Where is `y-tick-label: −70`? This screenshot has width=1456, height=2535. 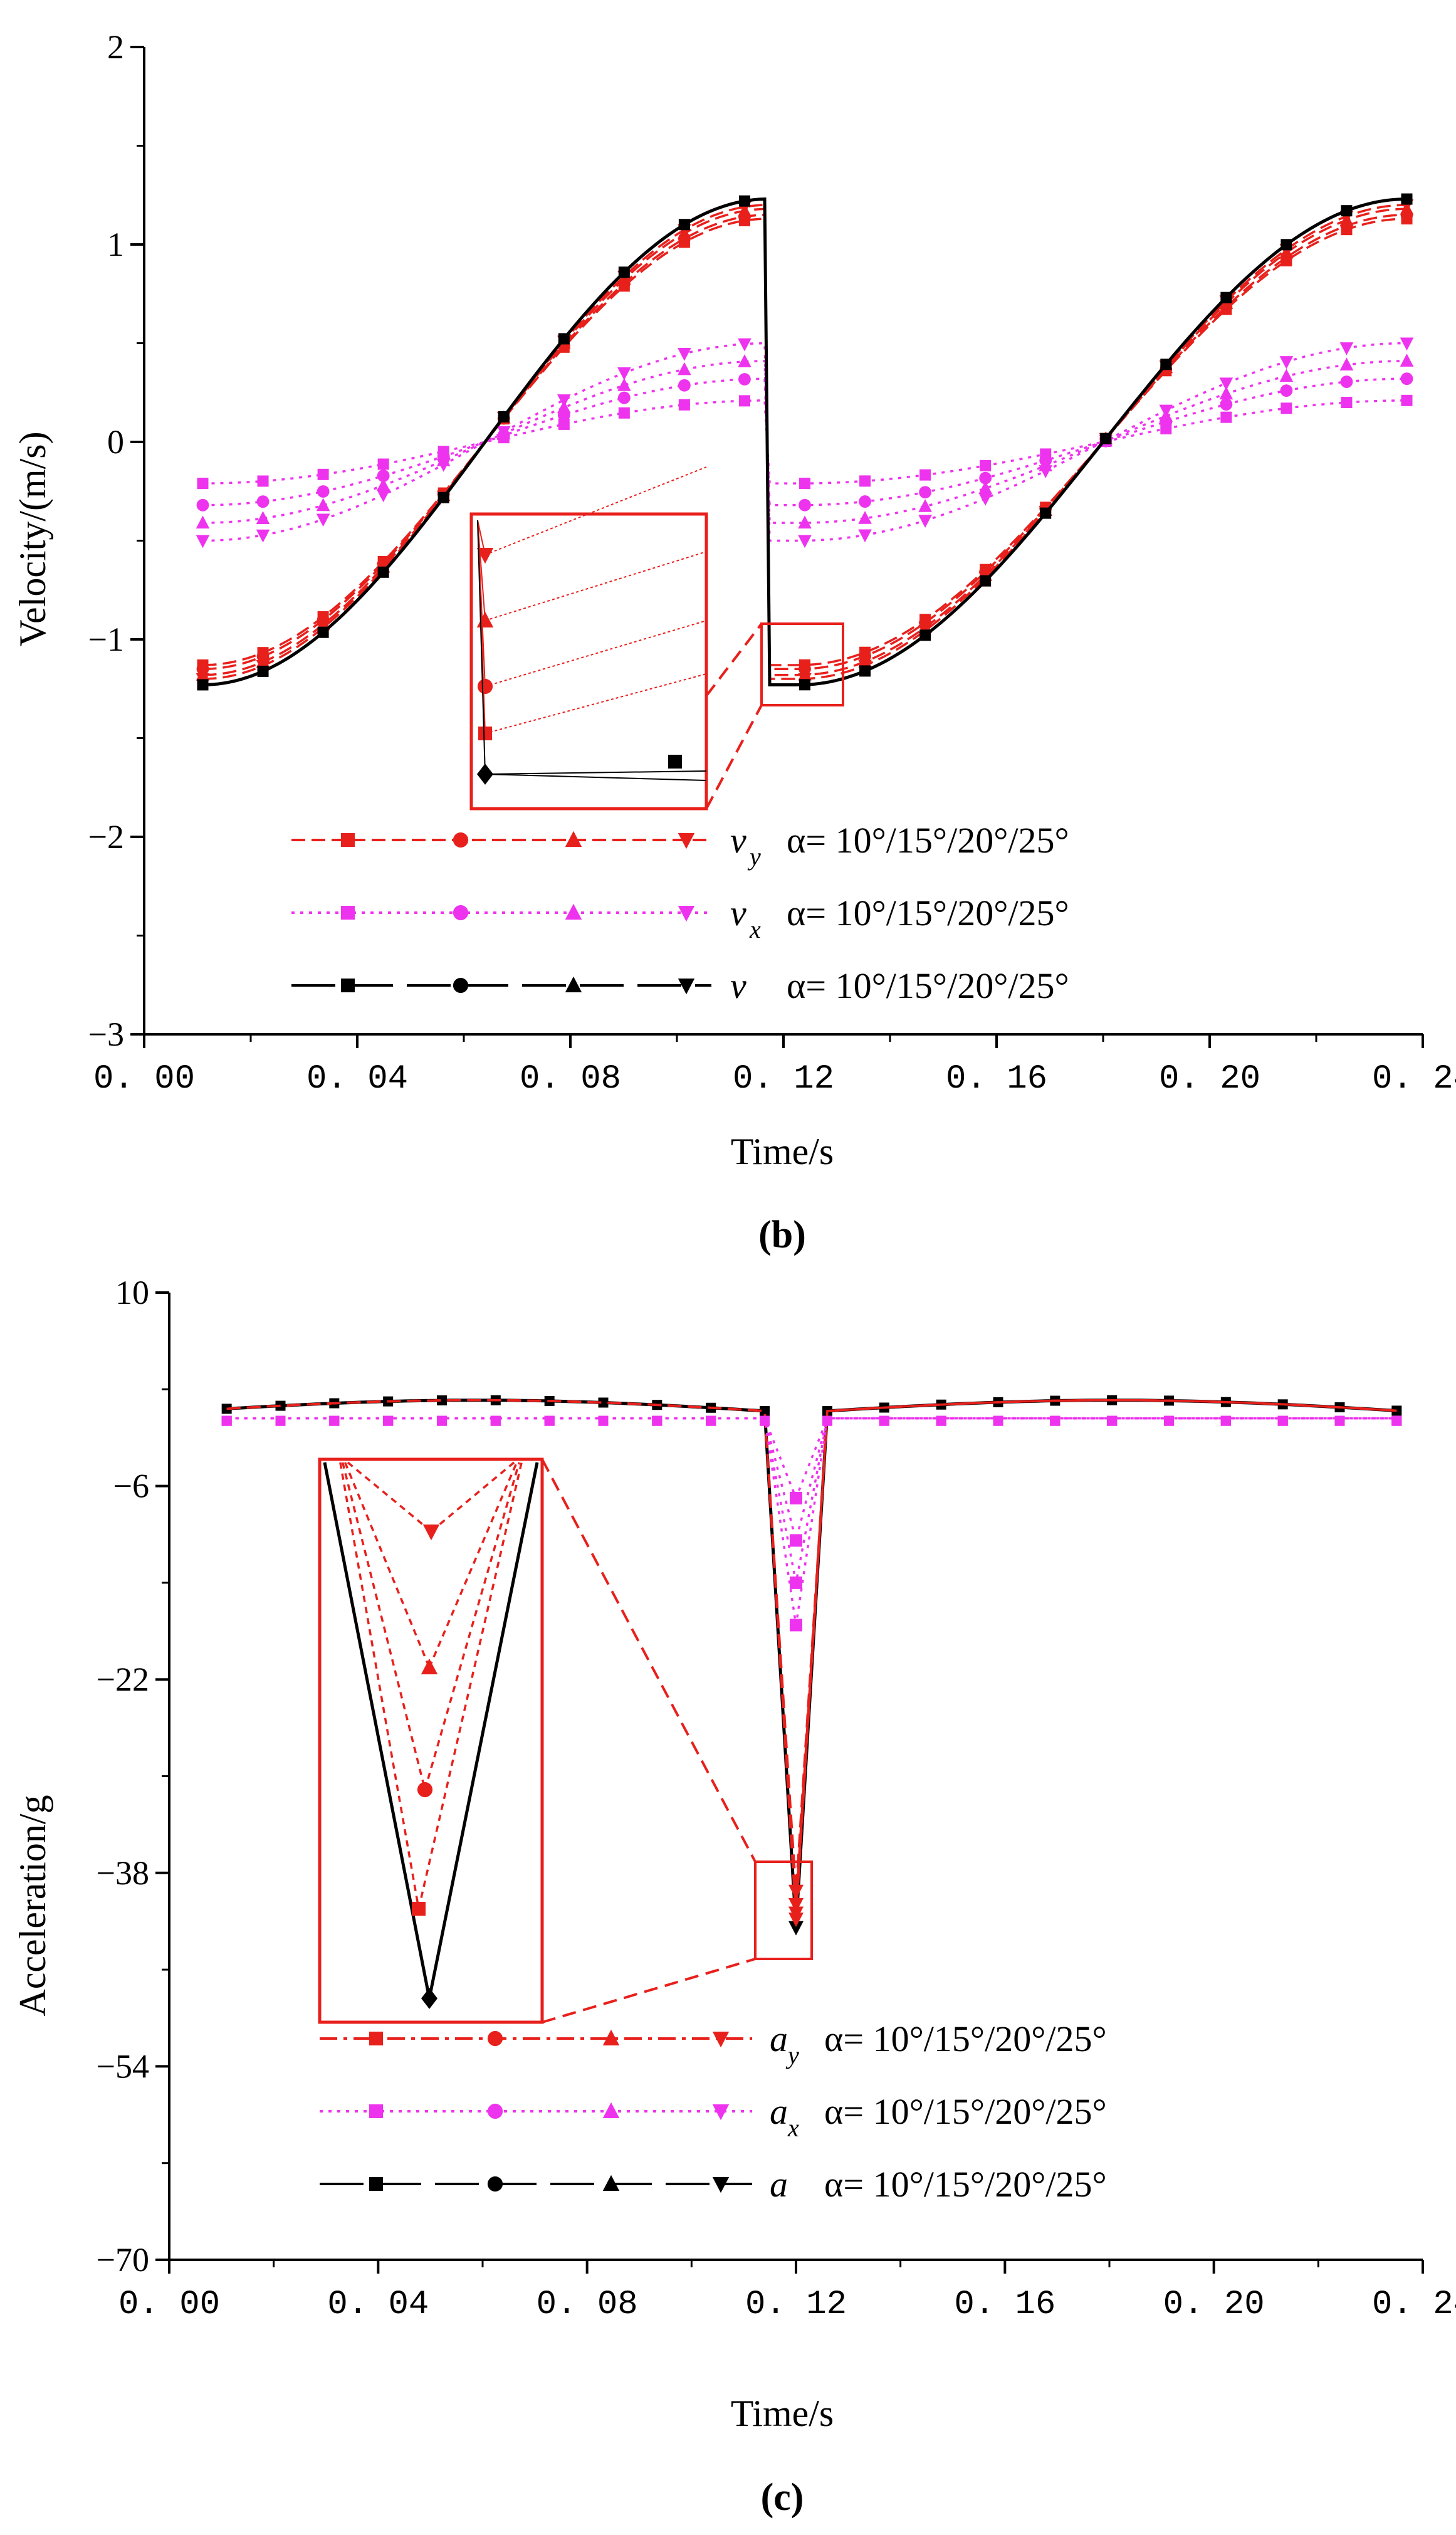 y-tick-label: −70 is located at coordinates (123, 2260).